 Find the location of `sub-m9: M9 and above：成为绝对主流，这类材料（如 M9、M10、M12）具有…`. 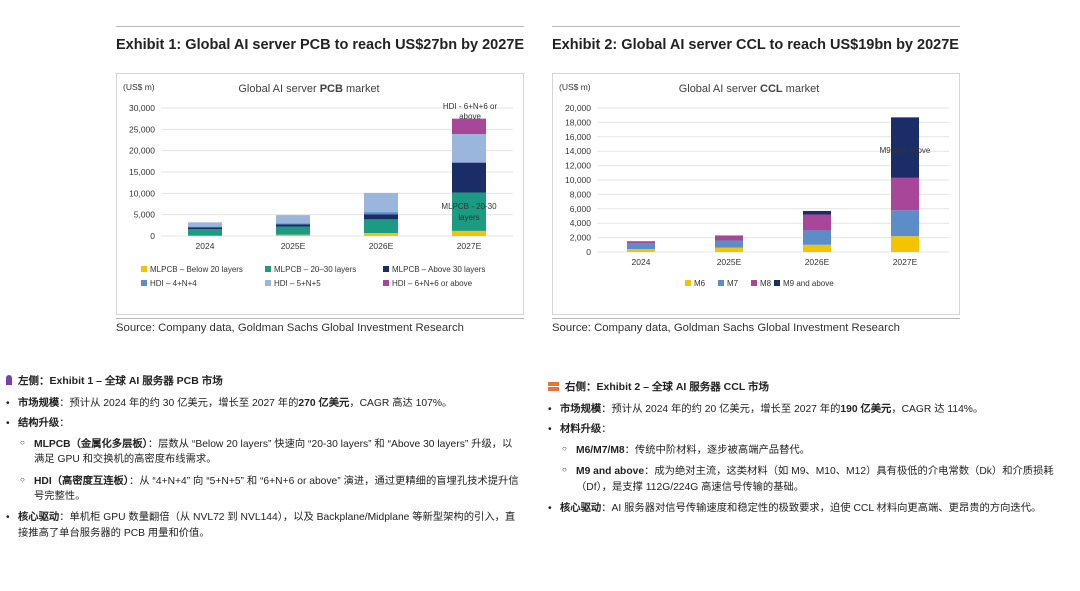

sub-m9: M9 and above：成为绝对主流，这类材料（如 M9、M10、M12）具有… is located at coordinates (808, 479).